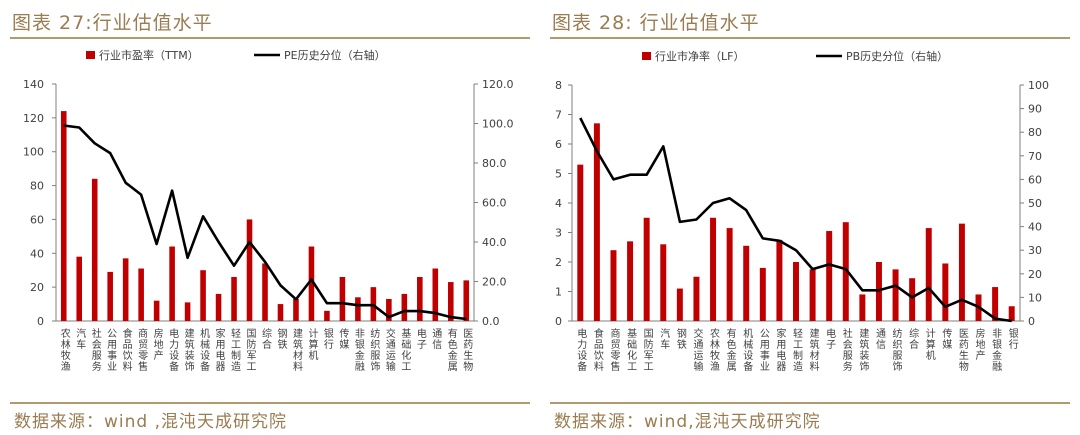 This screenshot has width=1080, height=435. What do you see at coordinates (1035, 179) in the screenshot?
I see `y2-tick-label: 60` at bounding box center [1035, 179].